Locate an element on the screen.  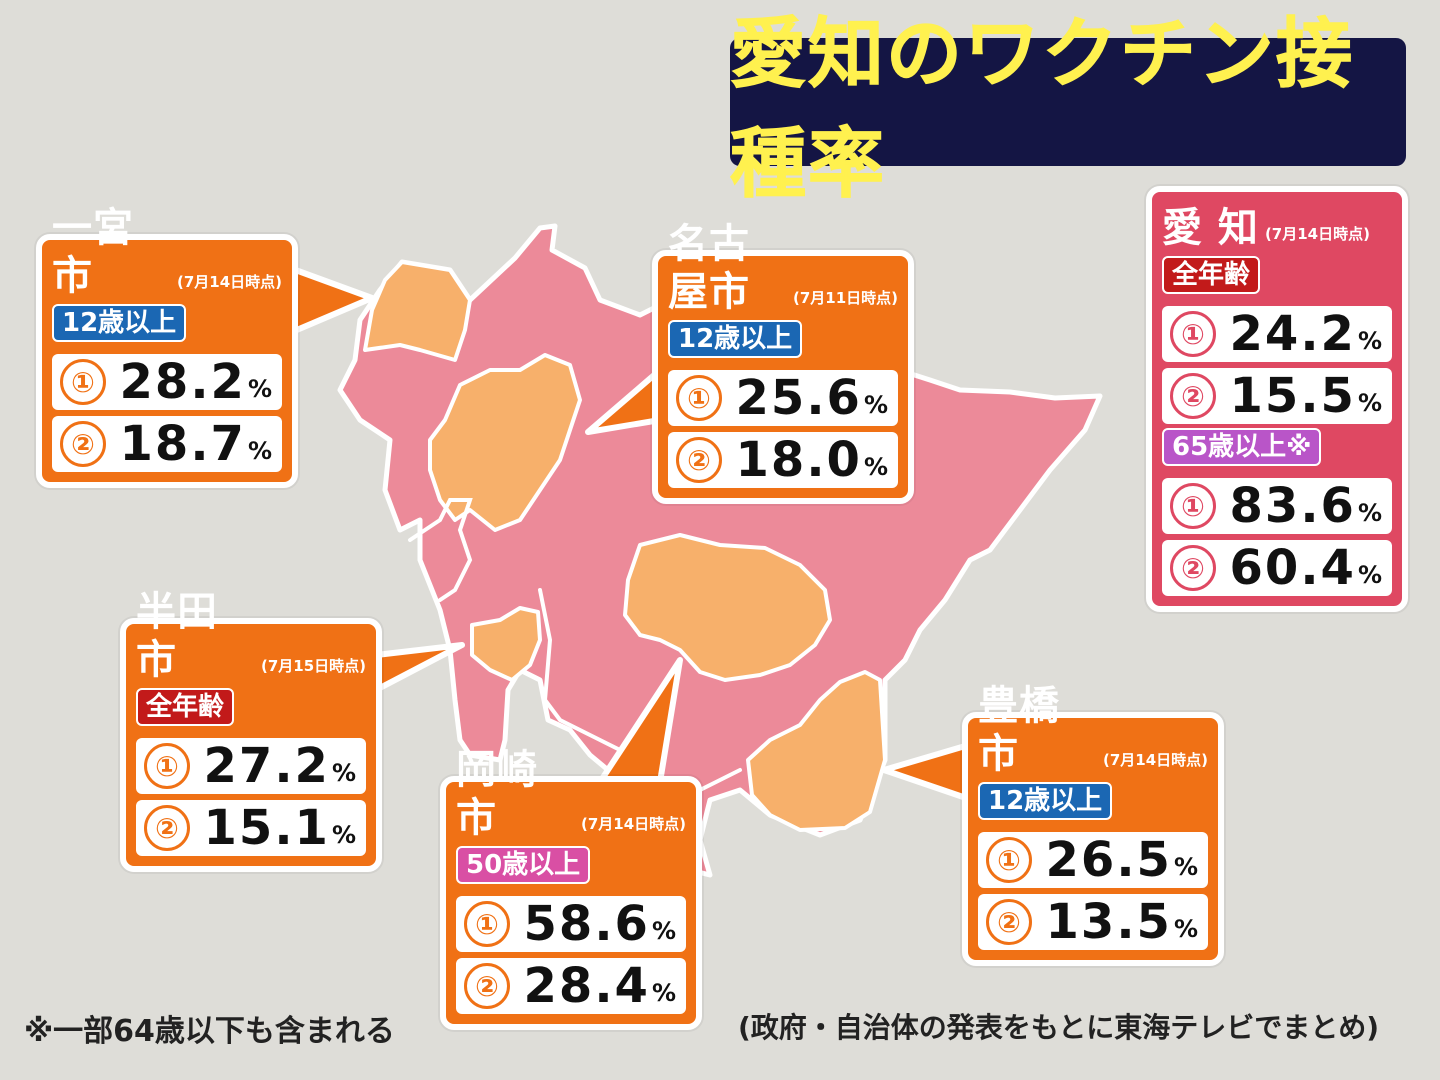
handa-area is located at coordinates (506, 644).